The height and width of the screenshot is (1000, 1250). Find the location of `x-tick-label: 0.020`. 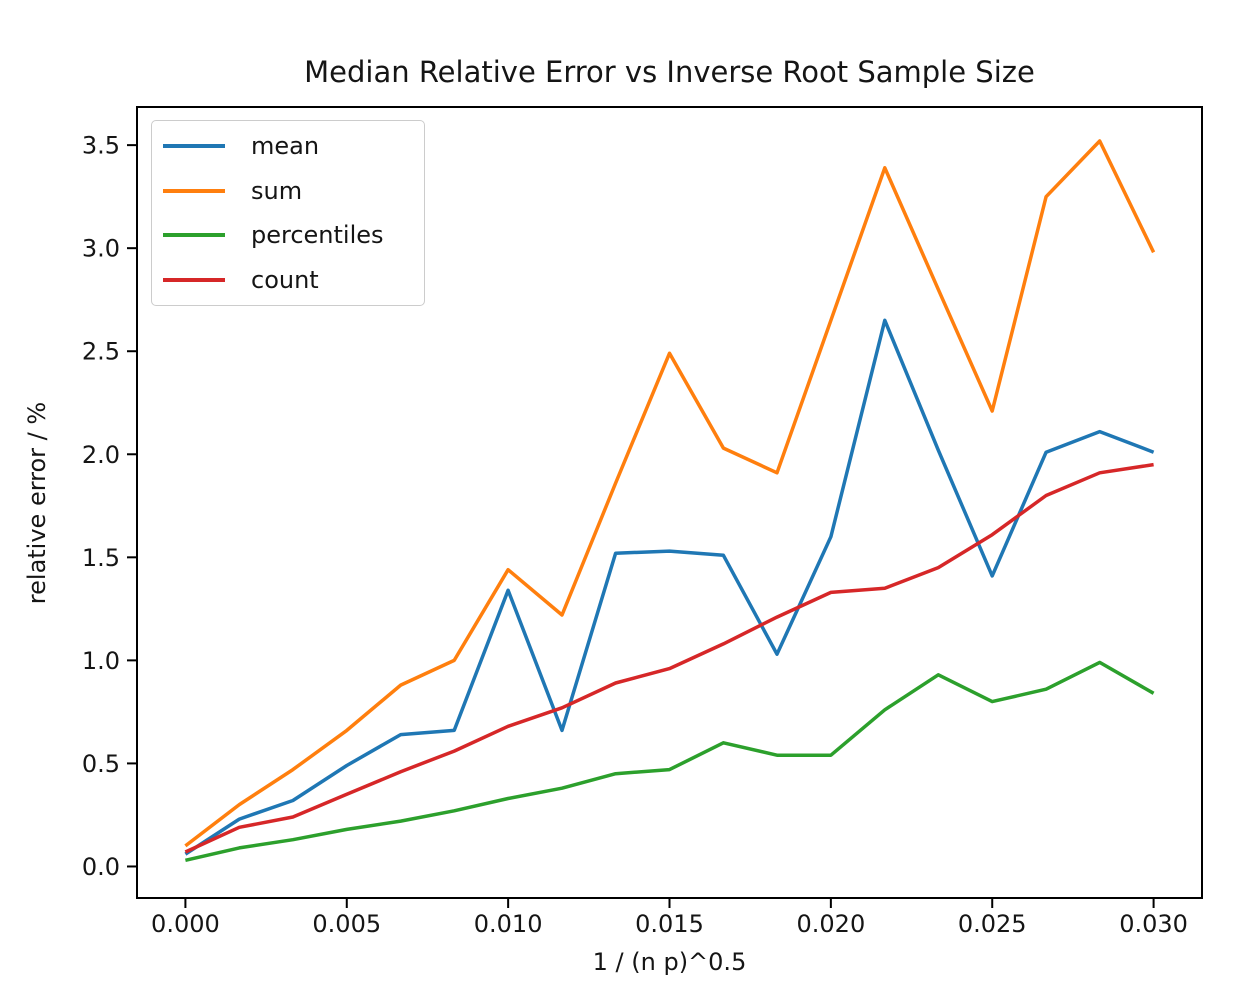

x-tick-label: 0.020 is located at coordinates (831, 924).